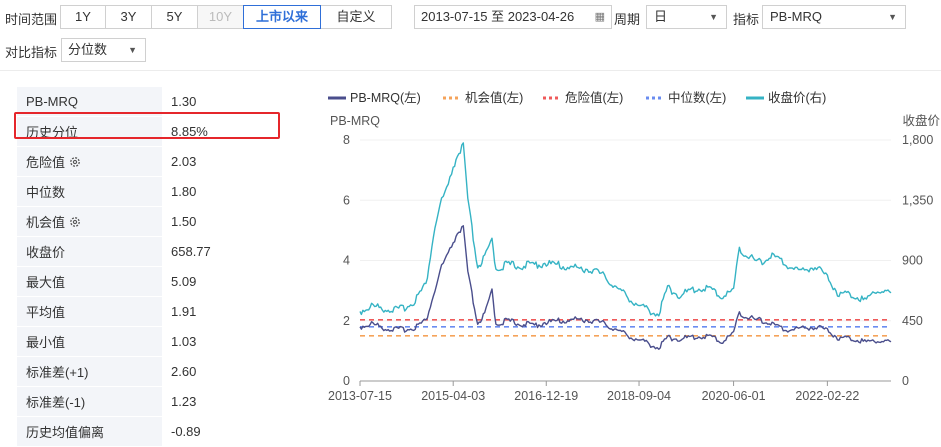  Describe the element at coordinates (220, 17) in the screenshot. I see `range-10y-button: 10Y` at that location.